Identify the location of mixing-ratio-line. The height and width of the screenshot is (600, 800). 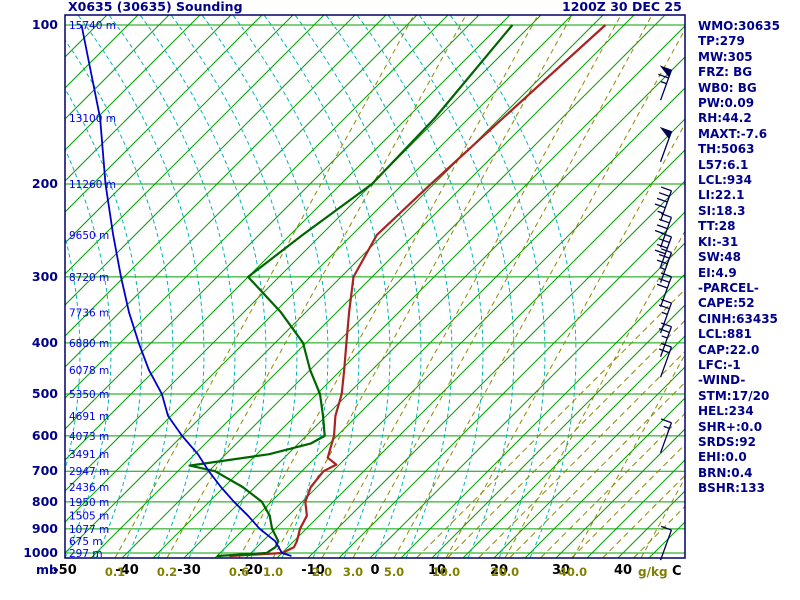
(594, 394).